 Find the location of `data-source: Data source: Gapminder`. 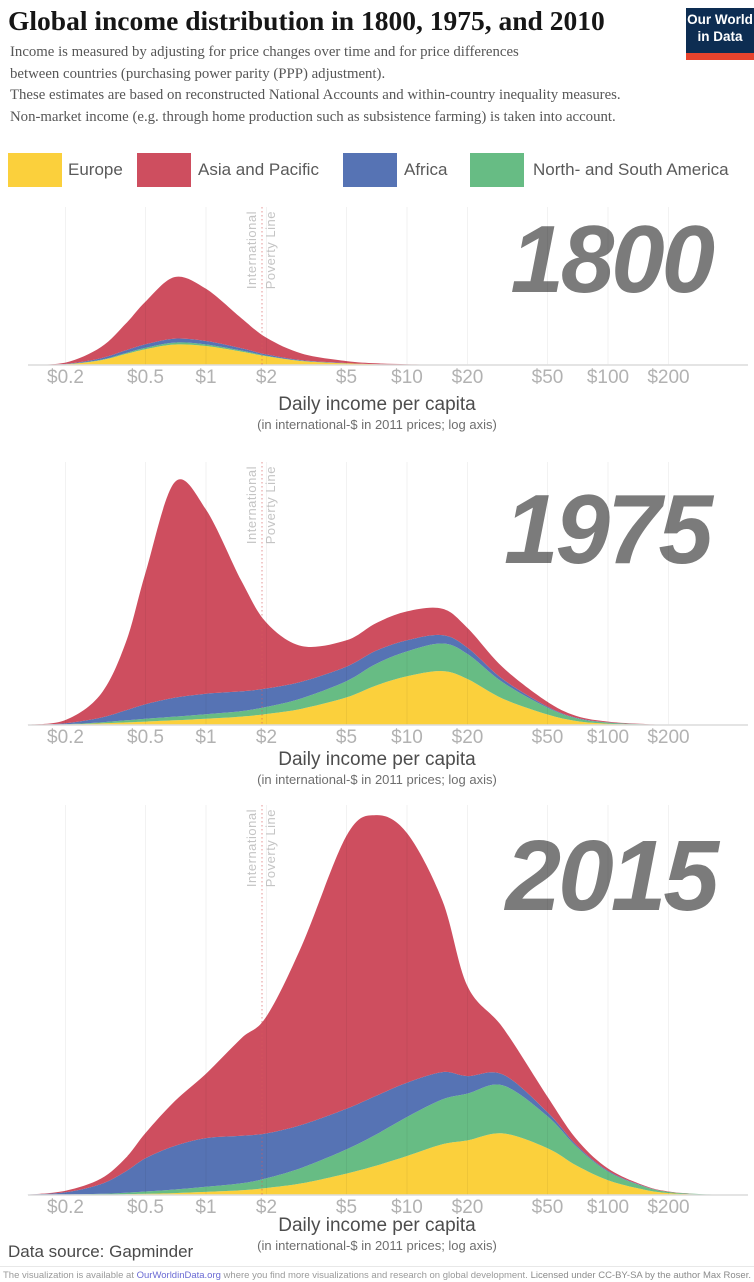

data-source: Data source: Gapminder is located at coordinates (101, 1251).